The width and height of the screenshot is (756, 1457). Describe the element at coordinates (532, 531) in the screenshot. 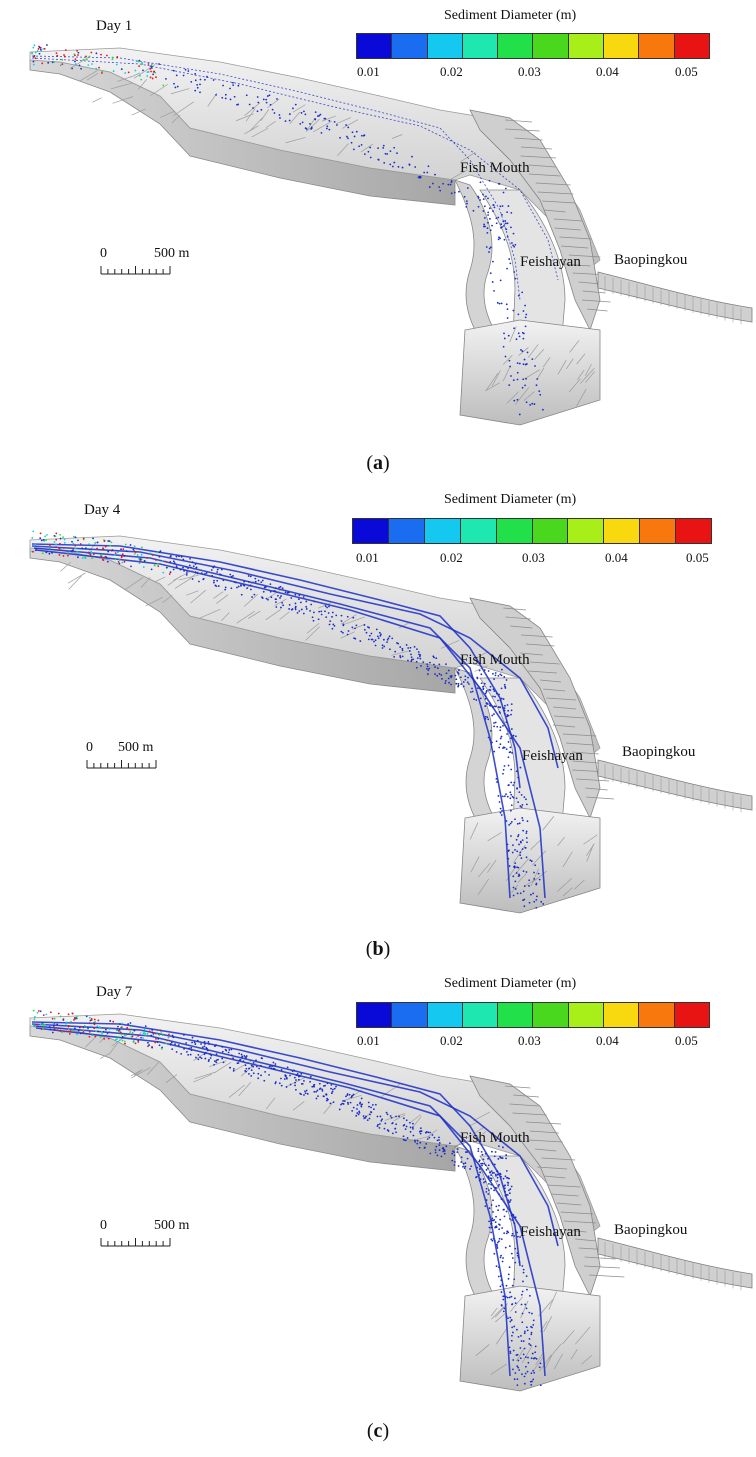

I see `colorbar` at that location.